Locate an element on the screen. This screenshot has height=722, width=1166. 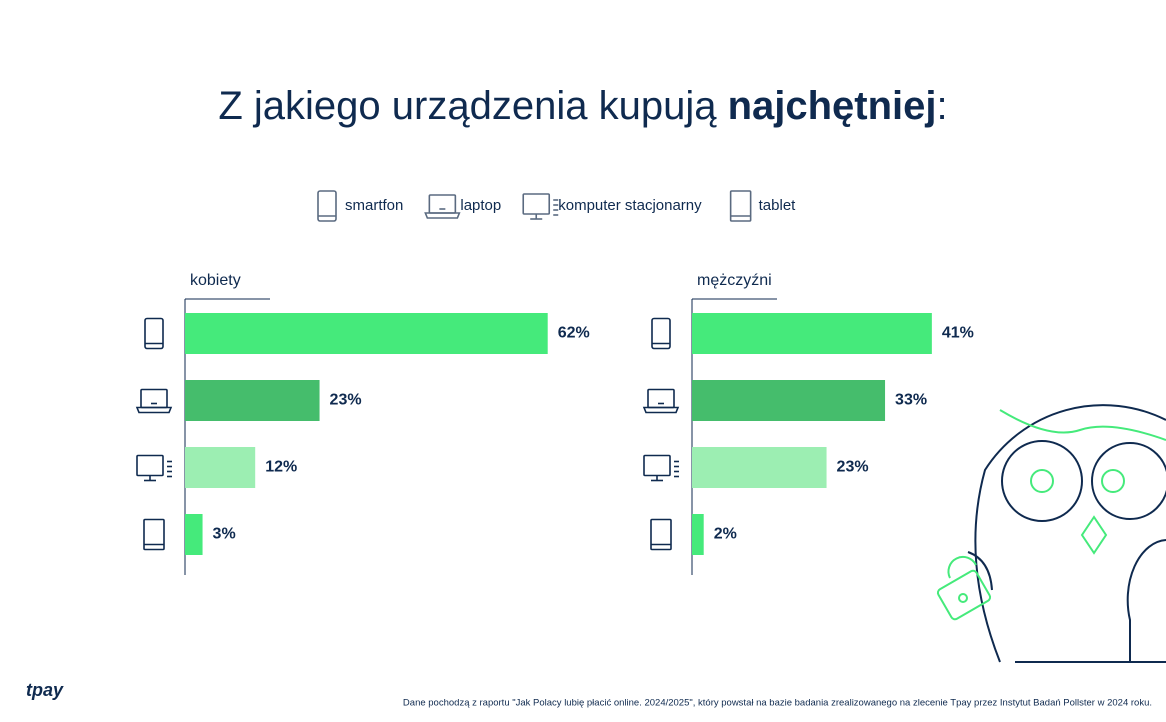
legend-label: laptop is located at coordinates (480, 205).